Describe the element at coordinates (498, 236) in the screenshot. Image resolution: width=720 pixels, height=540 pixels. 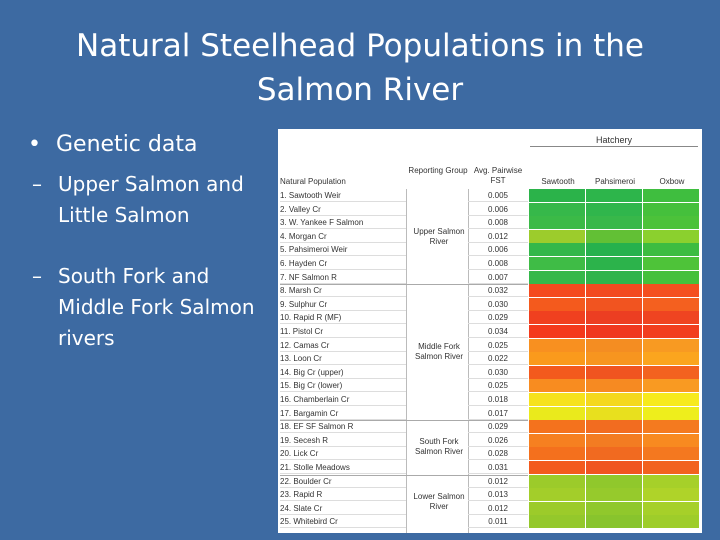
I see `fst-value: 0.012` at that location.